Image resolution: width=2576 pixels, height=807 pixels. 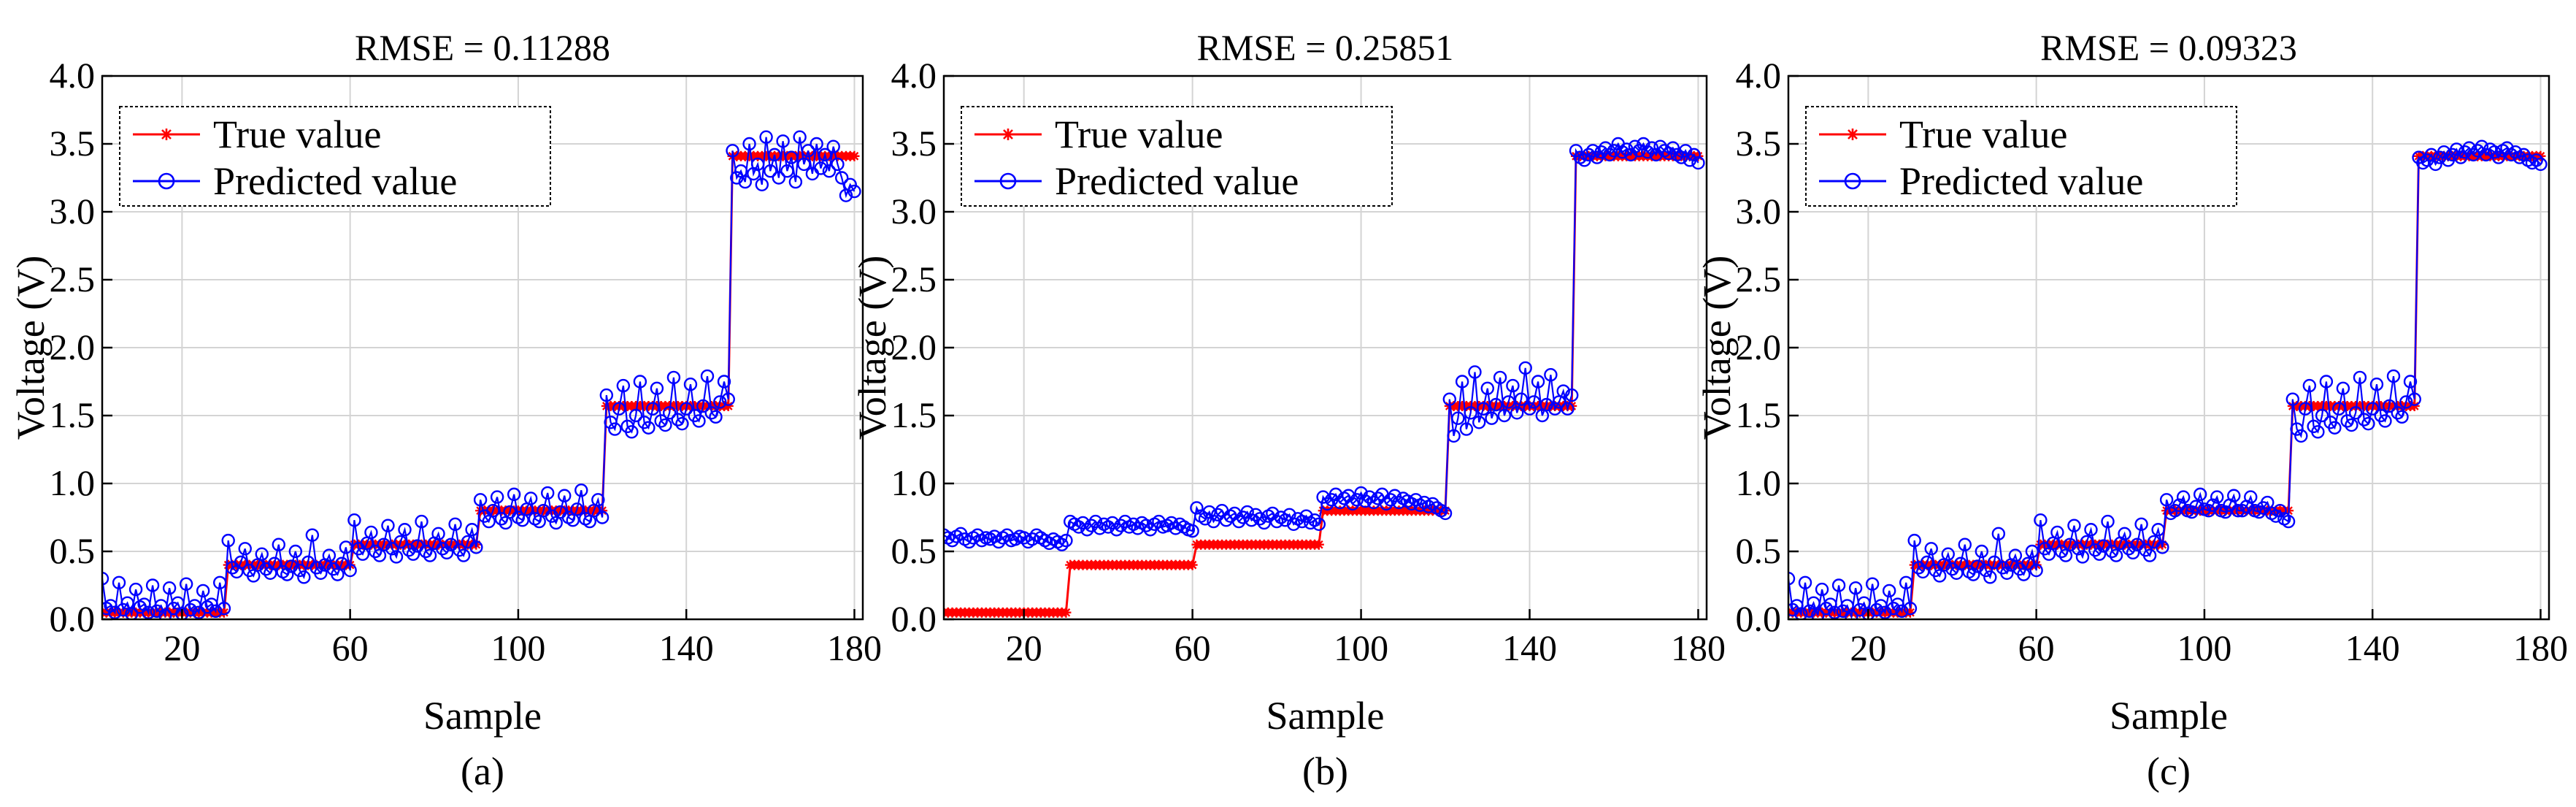 I want to click on panel-caption: (b), so click(x=1325, y=771).